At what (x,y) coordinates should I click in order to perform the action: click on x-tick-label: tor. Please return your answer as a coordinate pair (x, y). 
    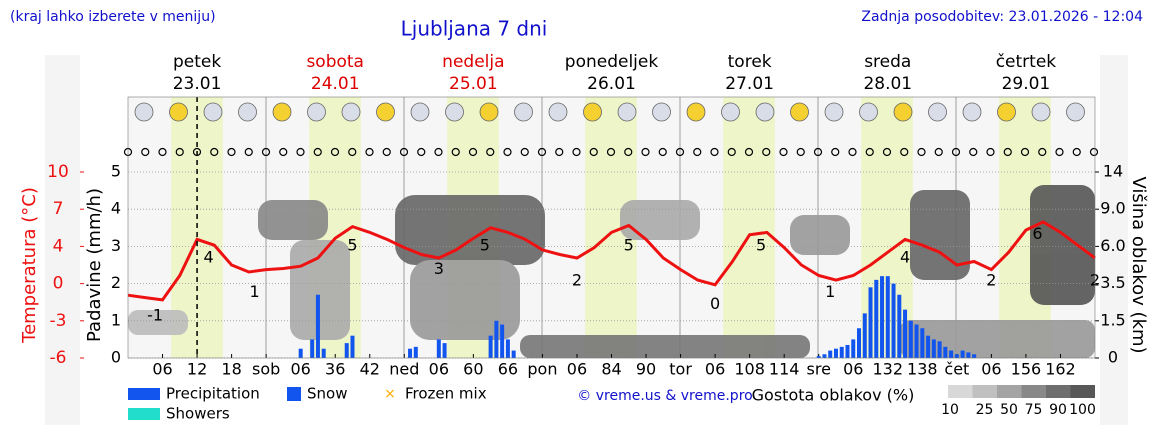
    Looking at the image, I should click on (680, 369).